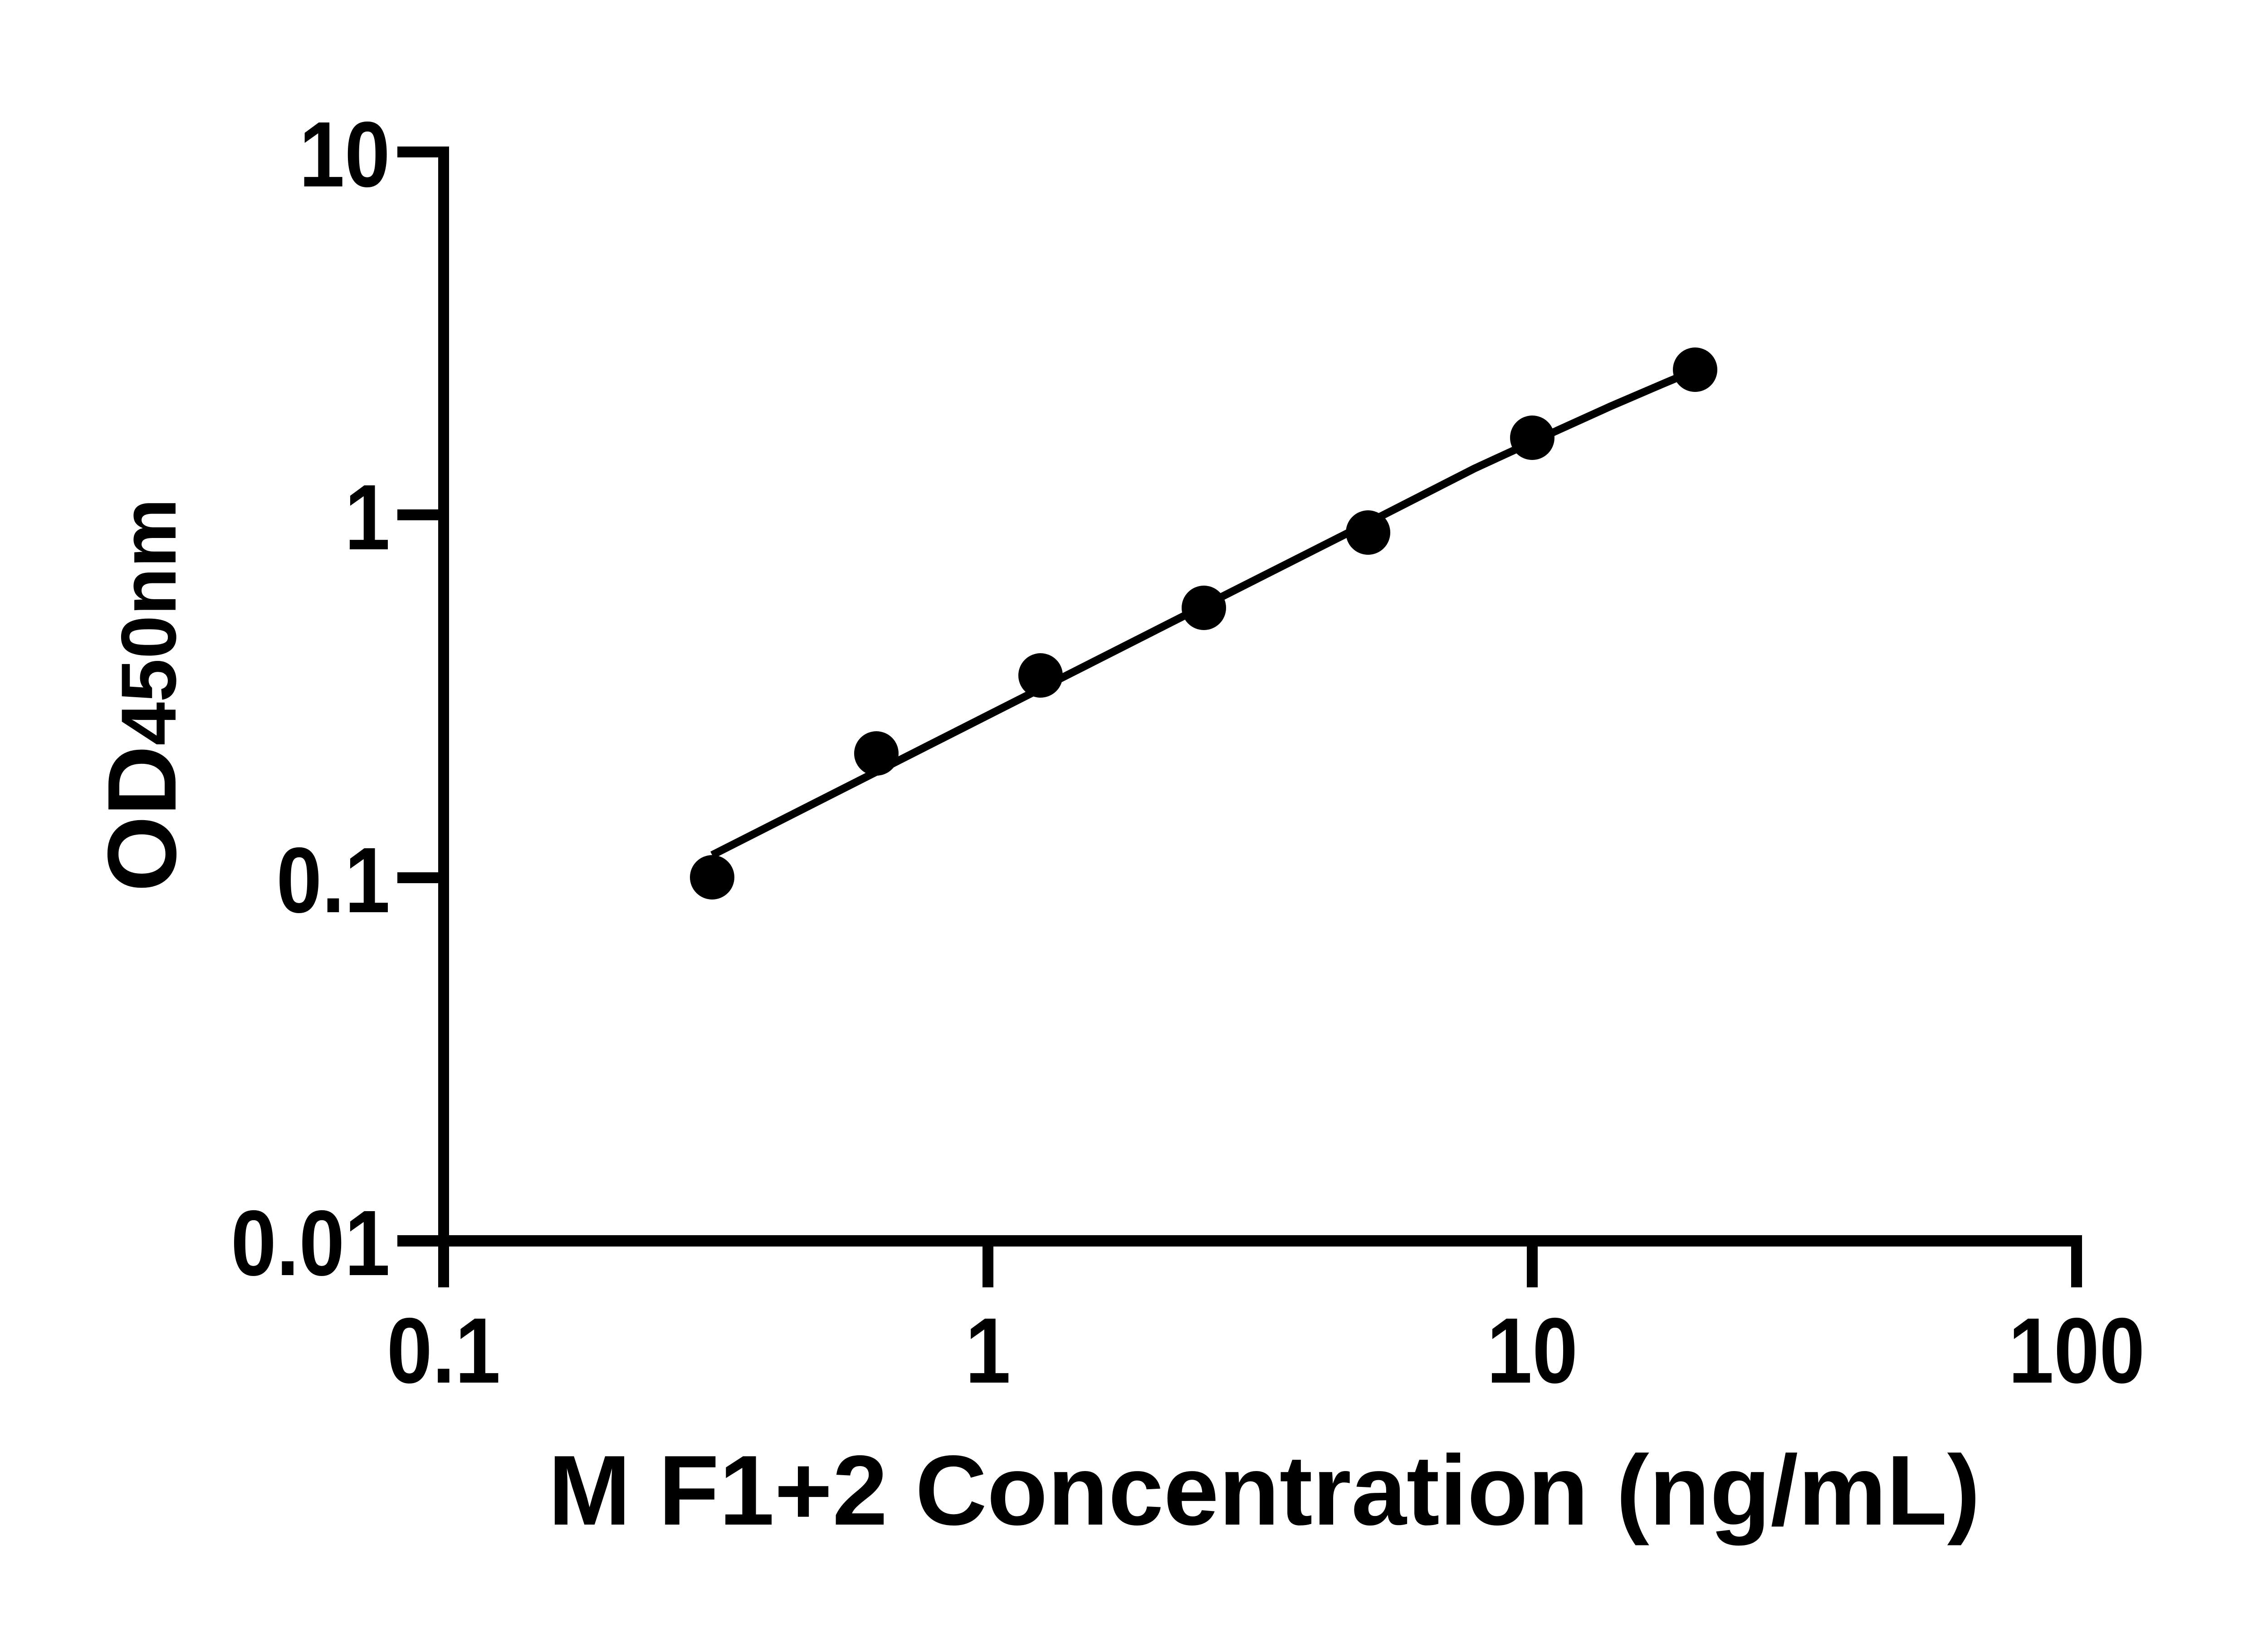 This screenshot has width=2268, height=1633. What do you see at coordinates (2077, 1350) in the screenshot?
I see `svg-text: 100` at bounding box center [2077, 1350].